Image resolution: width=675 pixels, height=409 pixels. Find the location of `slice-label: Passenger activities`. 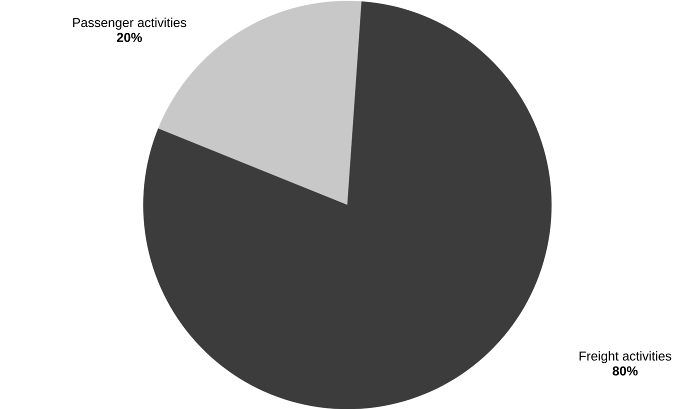

slice-label: Passenger activities is located at coordinates (129, 24).